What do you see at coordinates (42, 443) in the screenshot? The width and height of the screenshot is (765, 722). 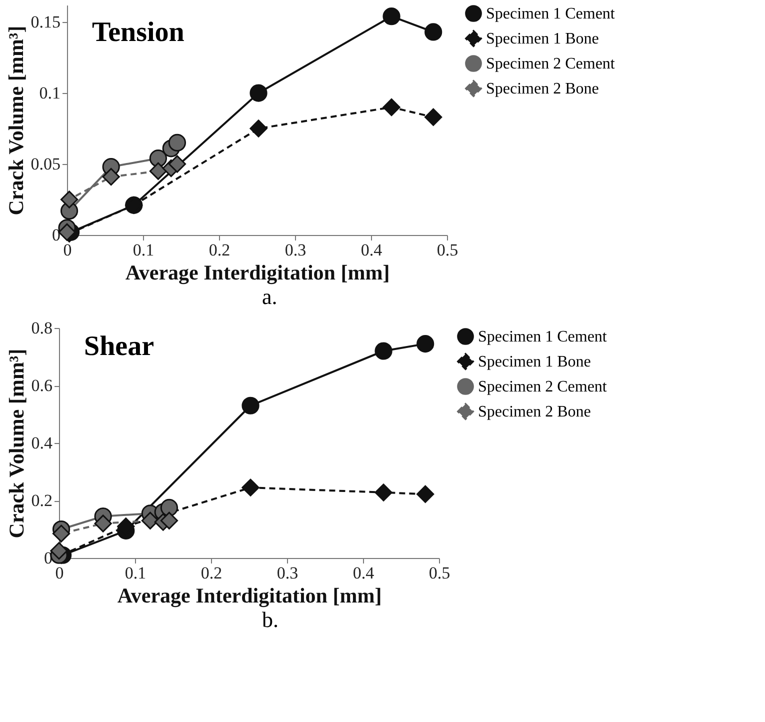 I see `y-tick-label: 0.4` at bounding box center [42, 443].